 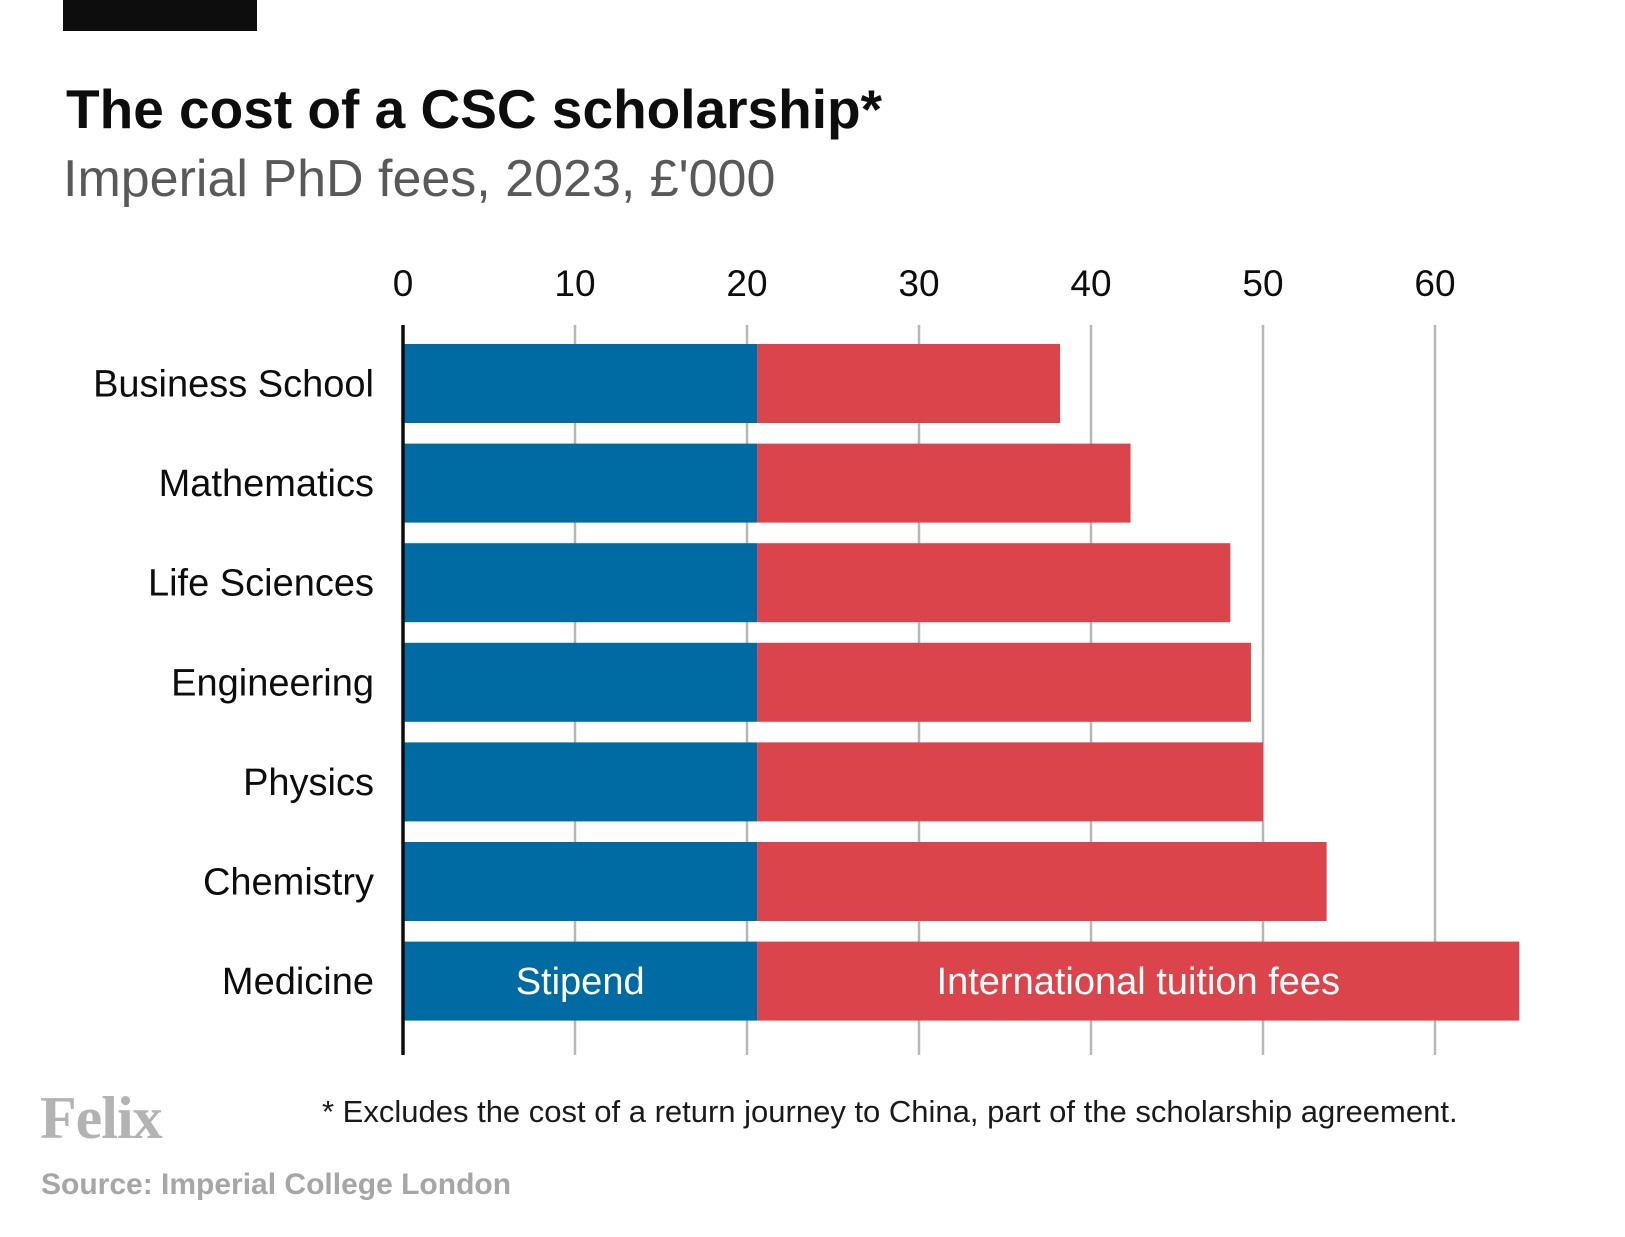 I want to click on bar-international-tuition-fees-engineering, so click(x=1004, y=682).